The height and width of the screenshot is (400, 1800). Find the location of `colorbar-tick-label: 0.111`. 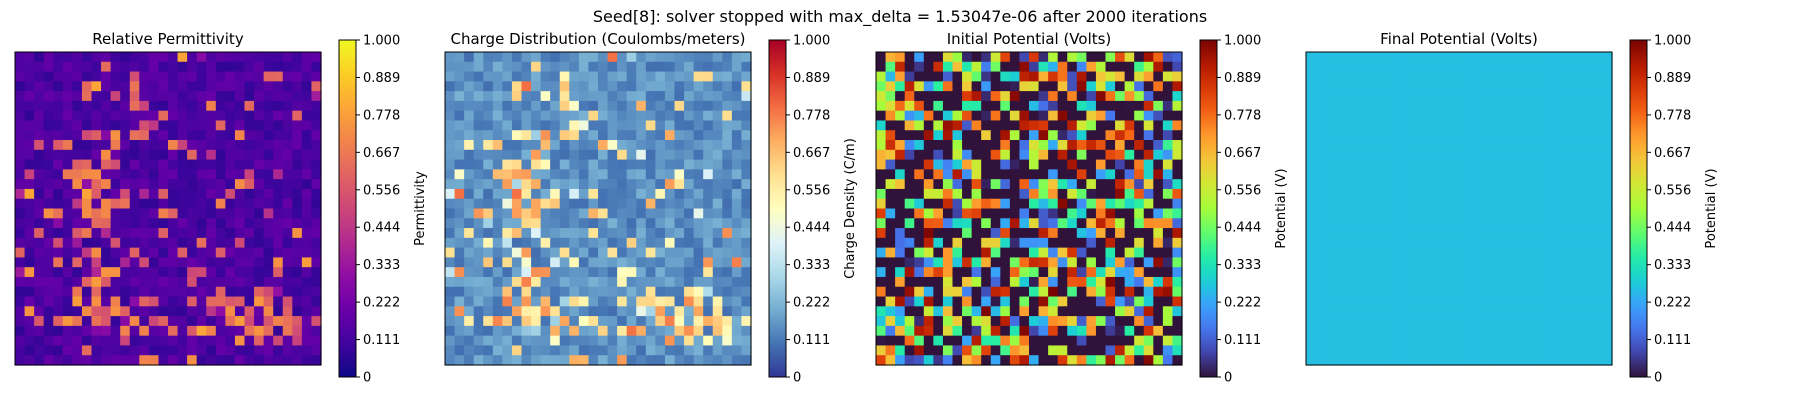

colorbar-tick-label: 0.111 is located at coordinates (811, 340).